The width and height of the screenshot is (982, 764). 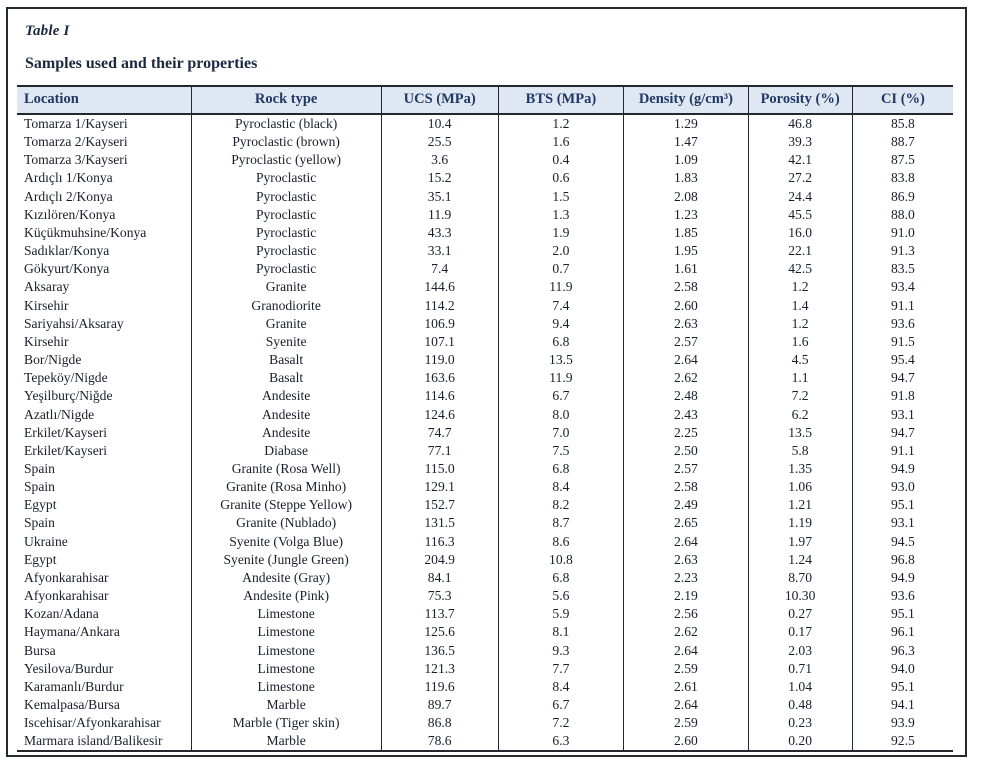 What do you see at coordinates (286, 487) in the screenshot?
I see `cell-rock-type: Granite (Rosa Minho)` at bounding box center [286, 487].